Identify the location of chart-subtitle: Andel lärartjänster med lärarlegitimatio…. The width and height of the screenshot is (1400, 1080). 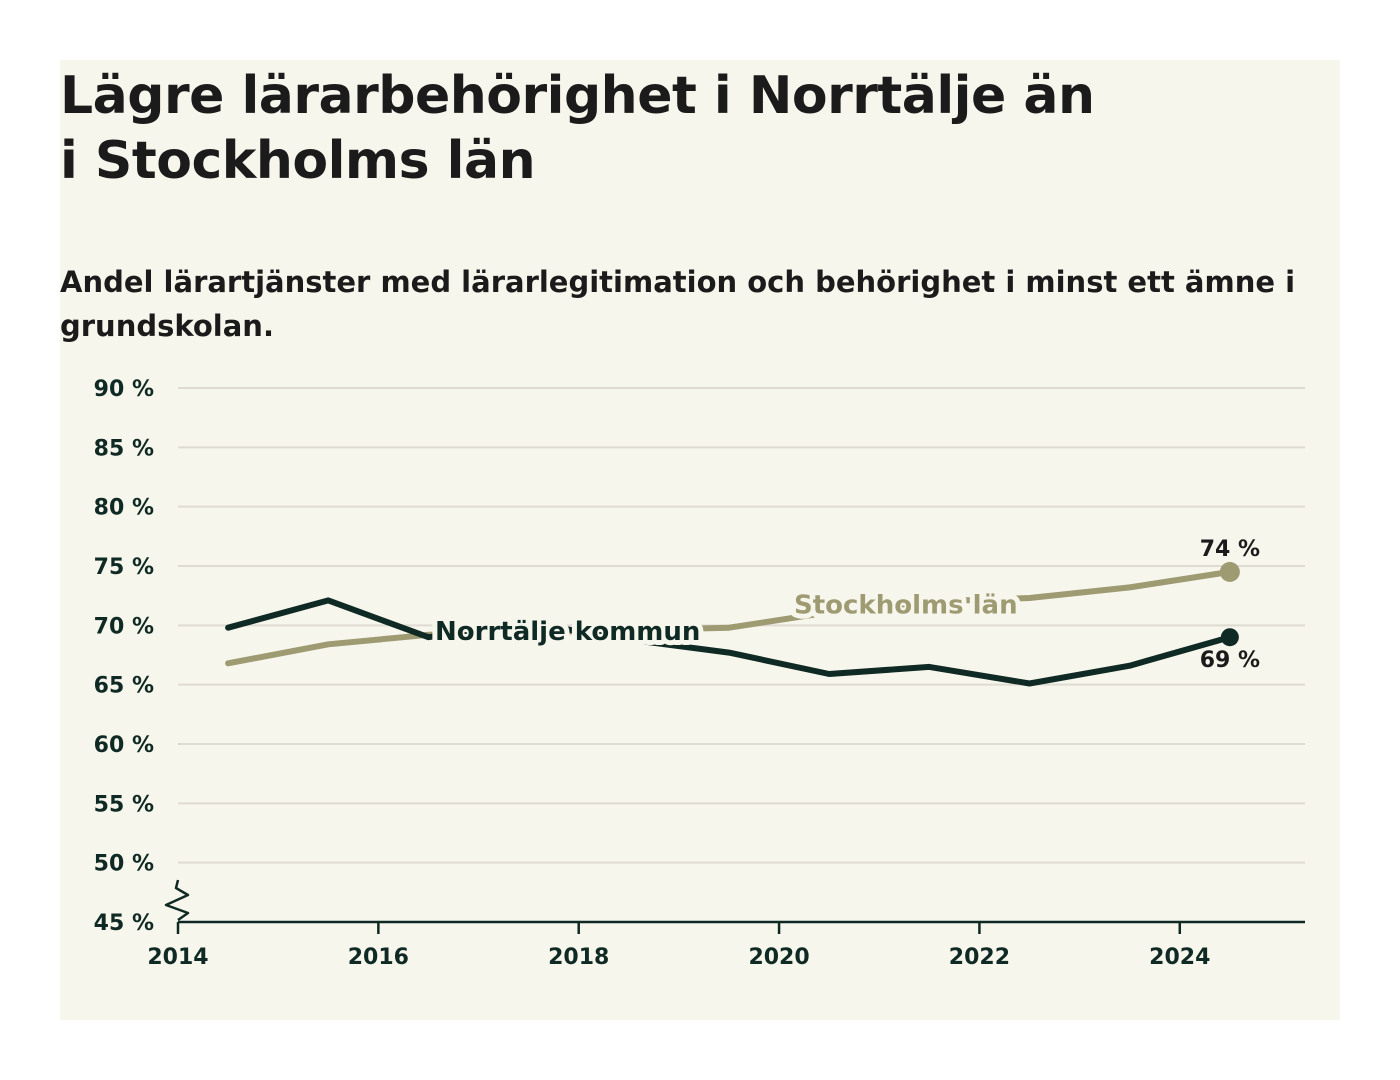
(678, 304).